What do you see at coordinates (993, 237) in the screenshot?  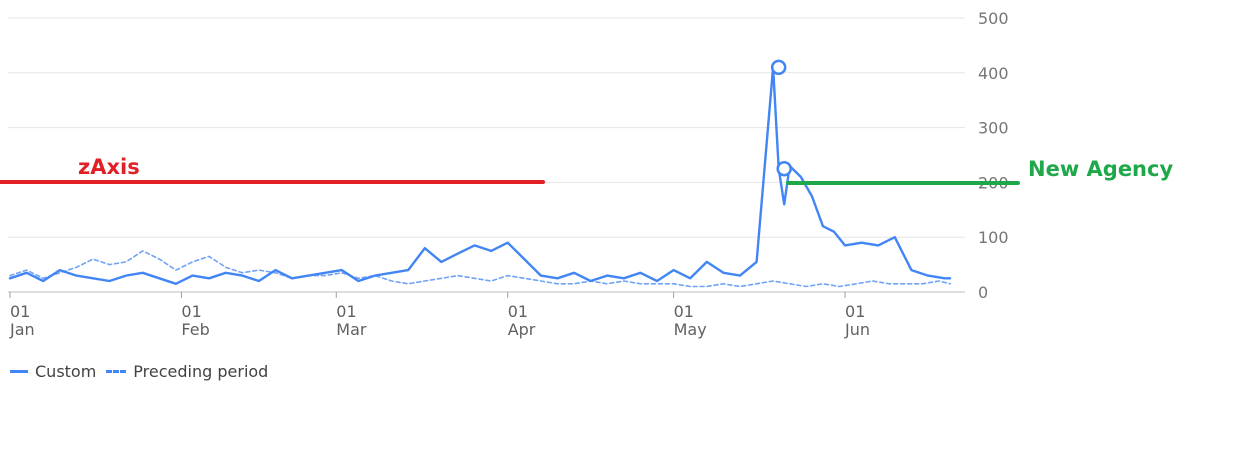 I see `y-tick-label: 100` at bounding box center [993, 237].